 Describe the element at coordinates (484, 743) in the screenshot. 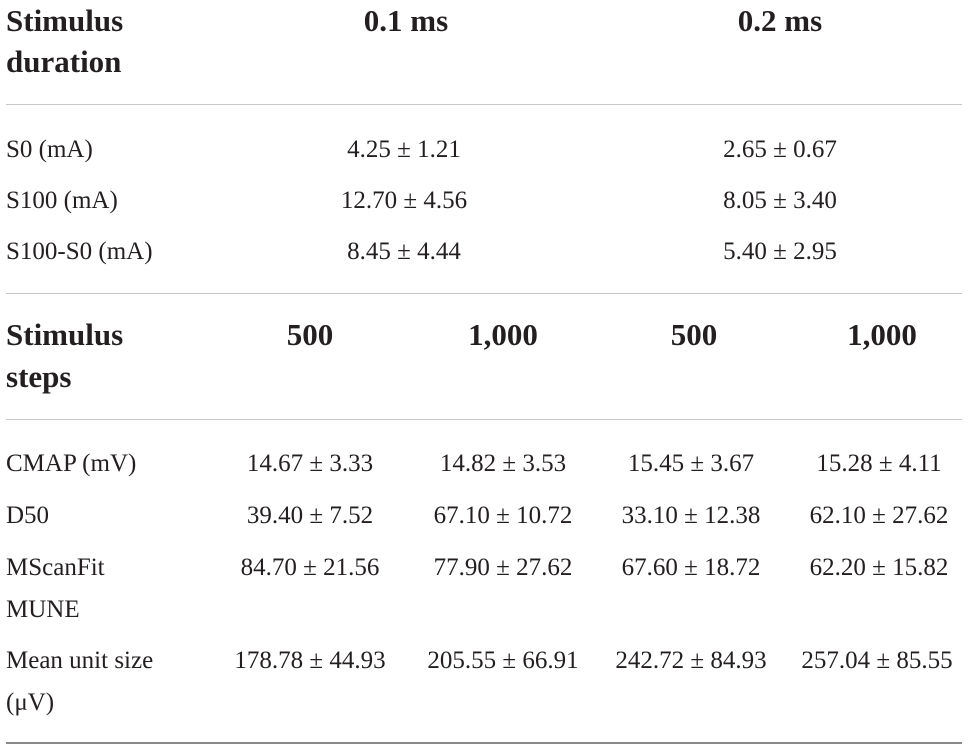

I see `bottom-rule` at that location.